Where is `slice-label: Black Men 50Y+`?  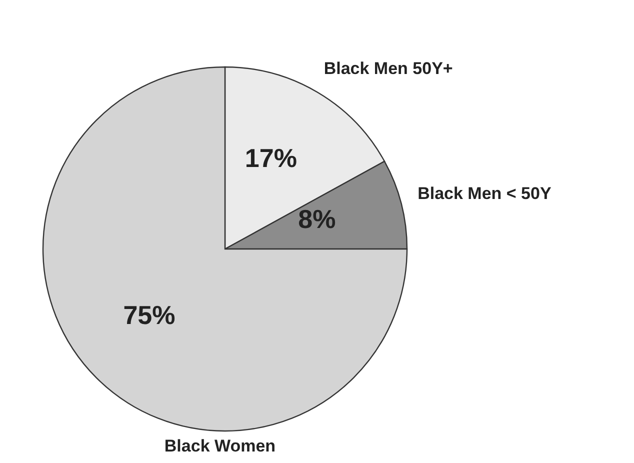 slice-label: Black Men 50Y+ is located at coordinates (388, 68).